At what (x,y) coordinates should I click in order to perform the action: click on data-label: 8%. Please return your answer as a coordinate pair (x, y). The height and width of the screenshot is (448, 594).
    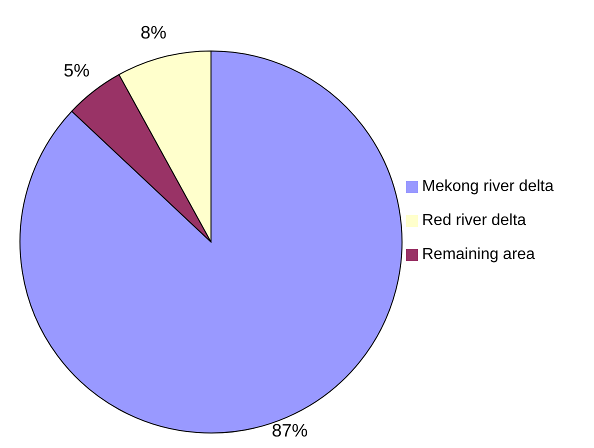
    Looking at the image, I should click on (153, 32).